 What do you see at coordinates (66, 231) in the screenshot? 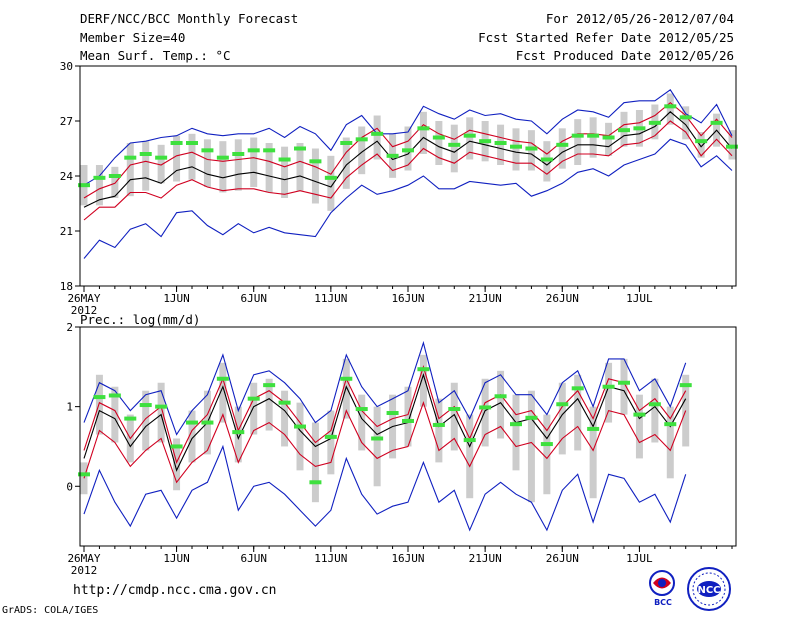
I see `y-tick-label: 21` at bounding box center [66, 231].